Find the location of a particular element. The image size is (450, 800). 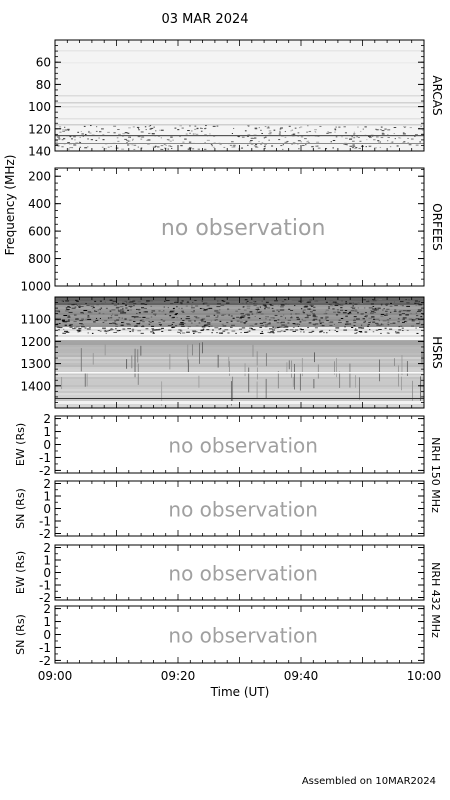

x-tick-label: 09:00 is located at coordinates (55, 676).